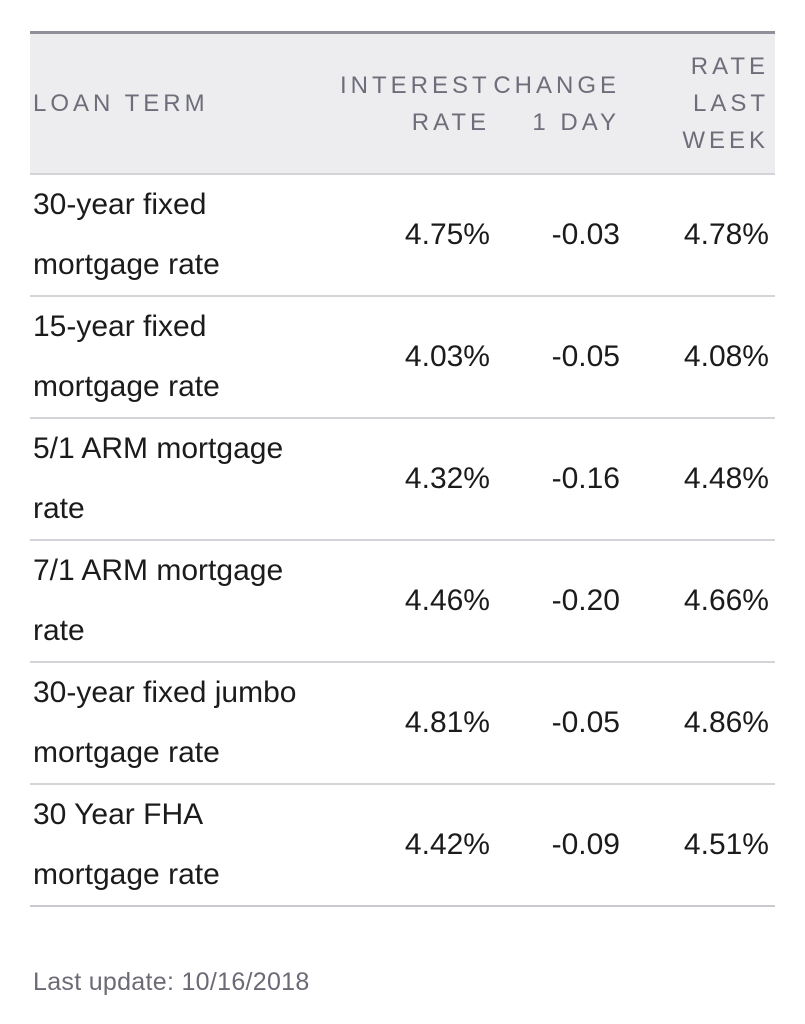 Image resolution: width=805 pixels, height=1024 pixels. What do you see at coordinates (165, 722) in the screenshot?
I see `loan-term-cell: 30-year fixed jumbo mortgage rate` at bounding box center [165, 722].